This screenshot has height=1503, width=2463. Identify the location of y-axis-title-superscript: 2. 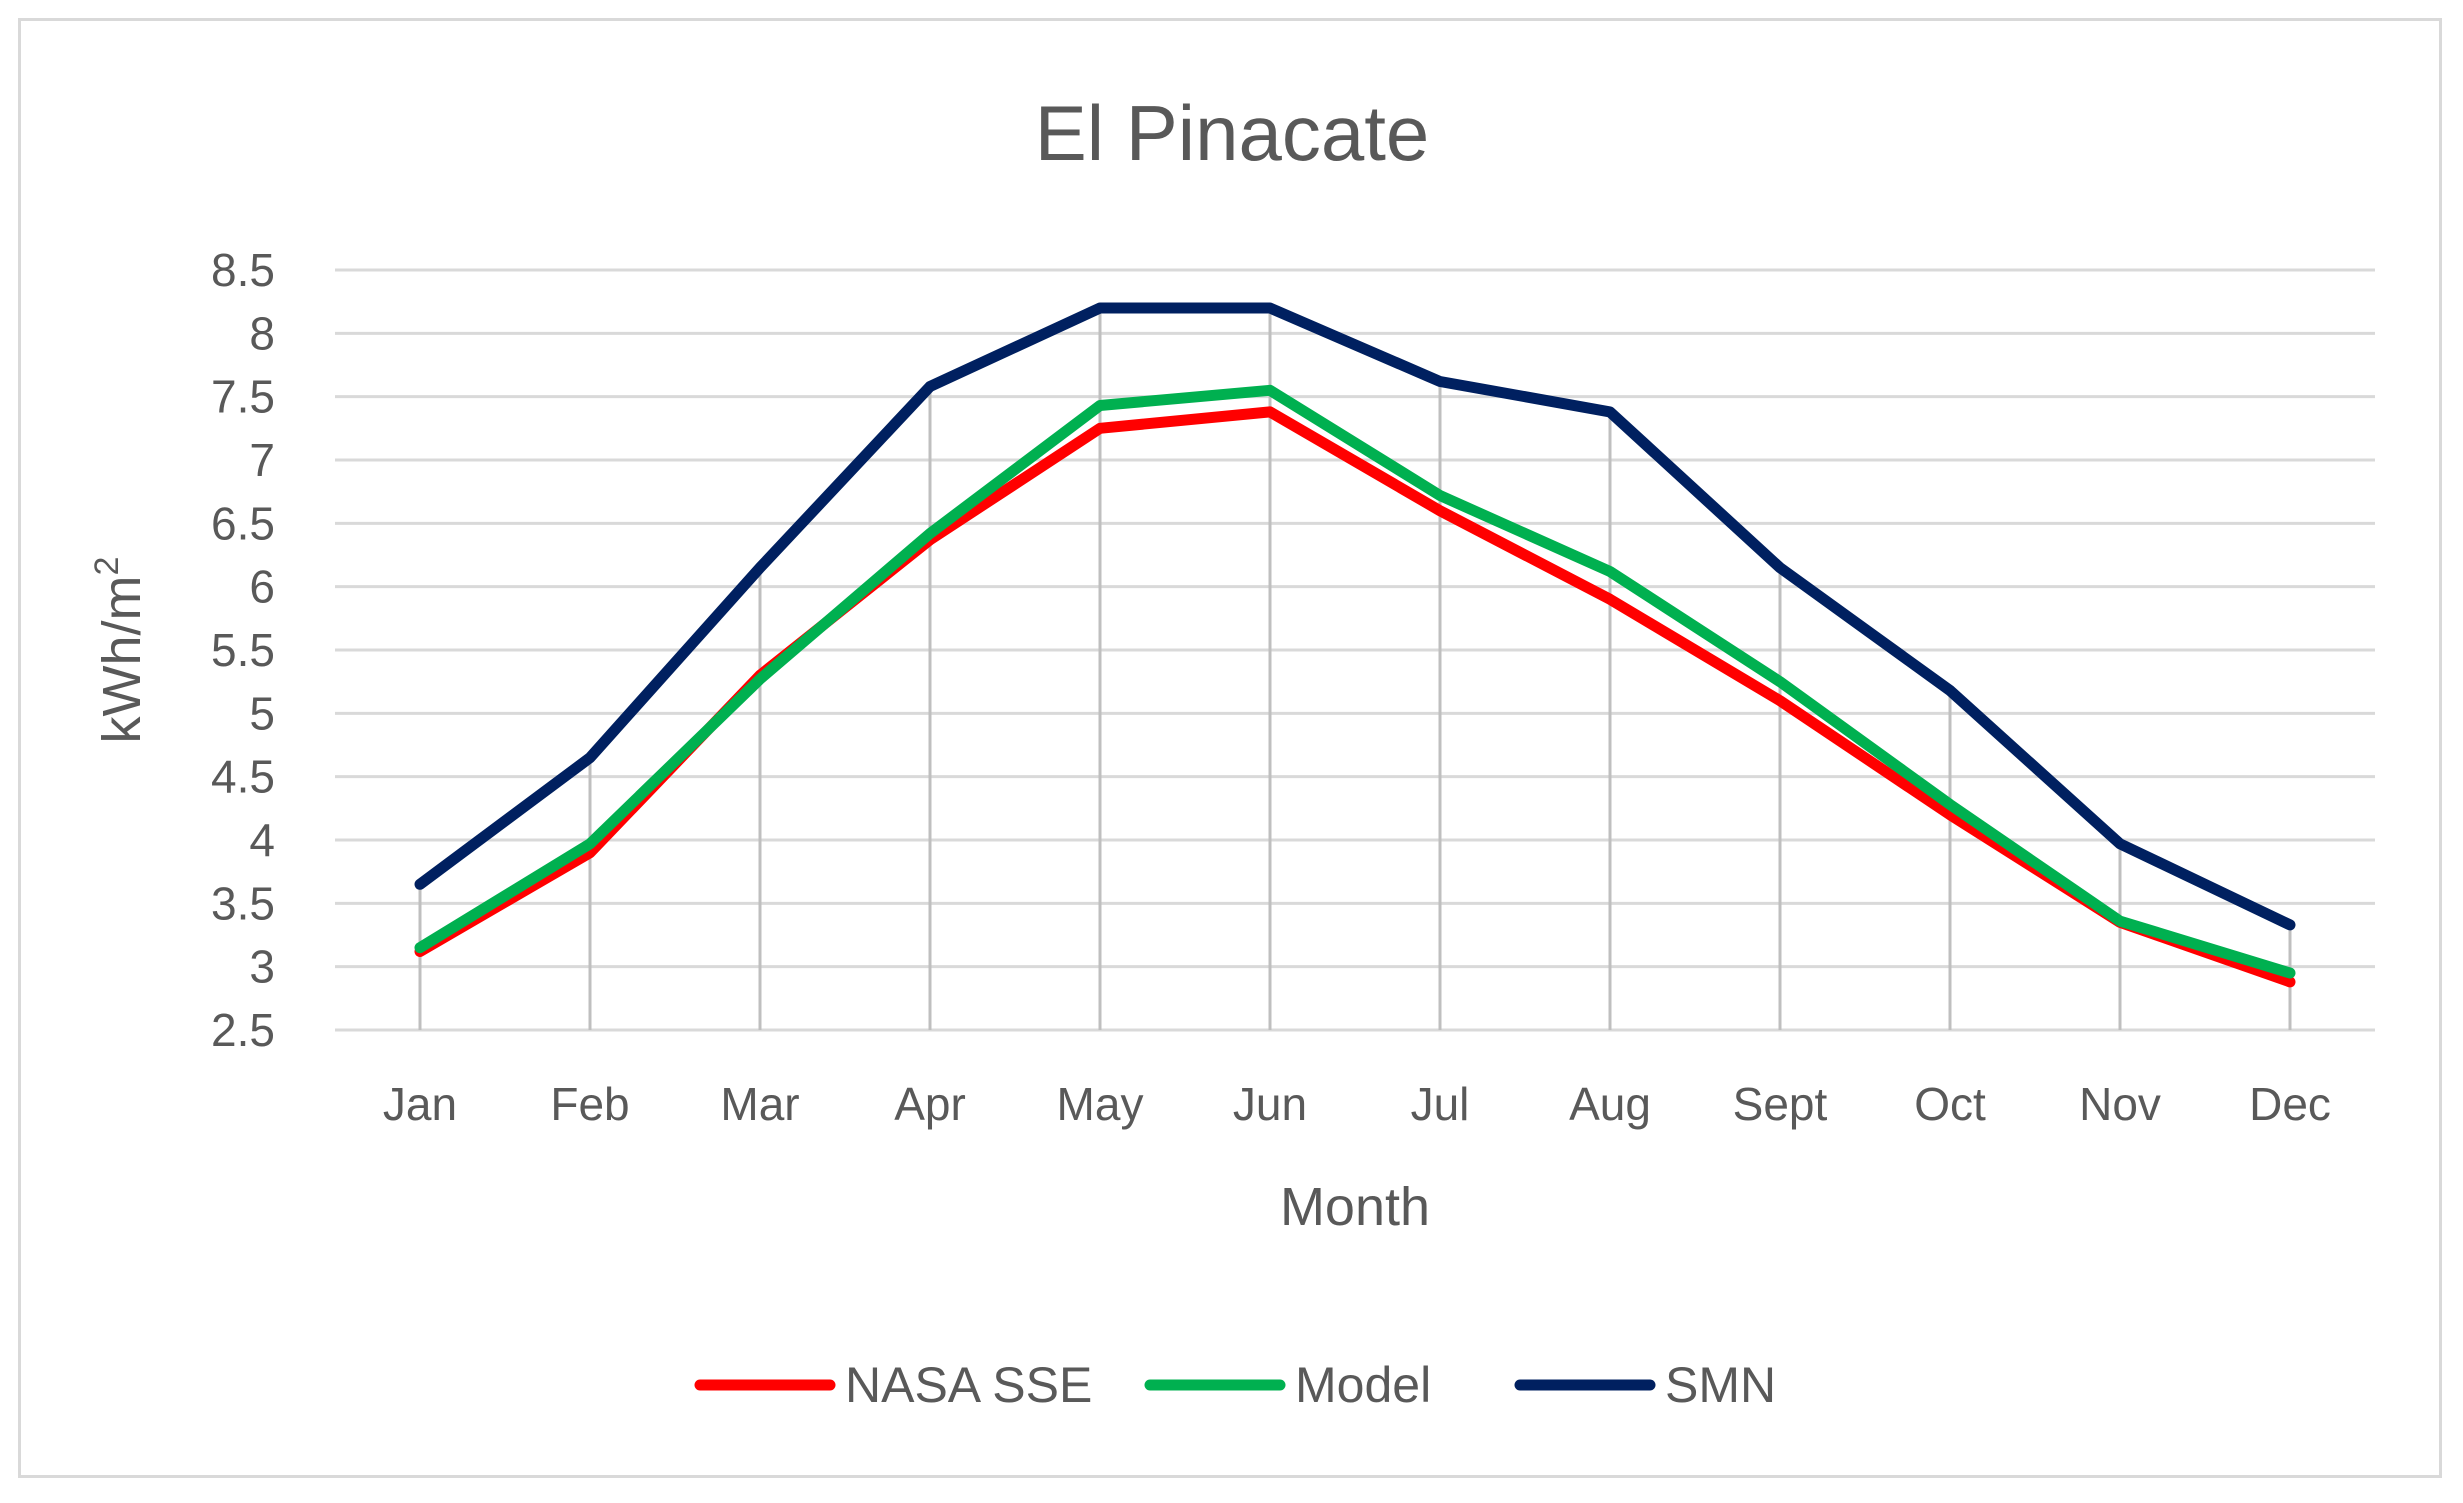
(107, 566).